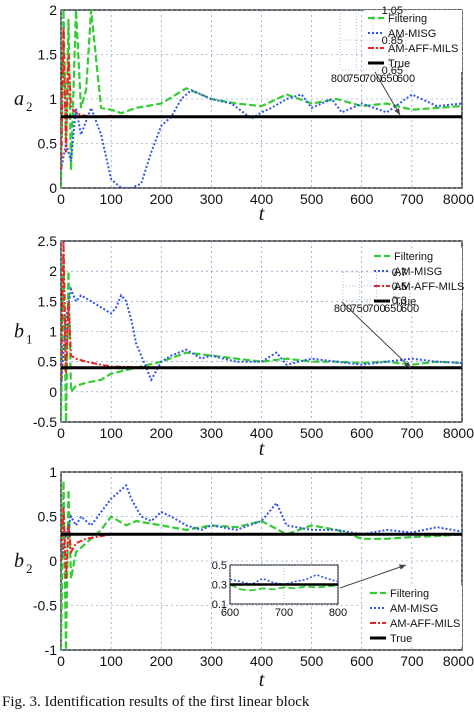  Describe the element at coordinates (219, 605) in the screenshot. I see `inset-y-tick-label: 0.1` at that location.